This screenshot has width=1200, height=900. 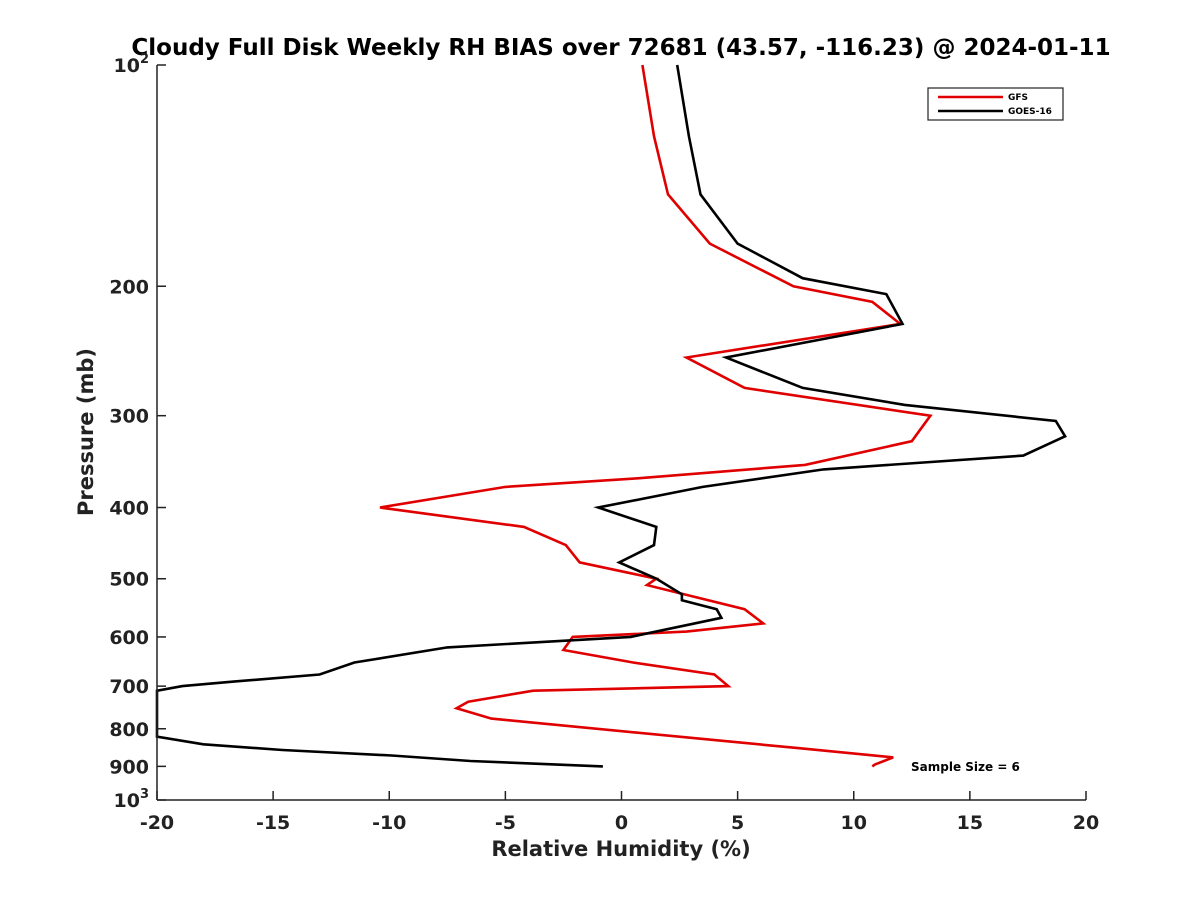 What do you see at coordinates (621, 823) in the screenshot?
I see `x-tick-label: 0` at bounding box center [621, 823].